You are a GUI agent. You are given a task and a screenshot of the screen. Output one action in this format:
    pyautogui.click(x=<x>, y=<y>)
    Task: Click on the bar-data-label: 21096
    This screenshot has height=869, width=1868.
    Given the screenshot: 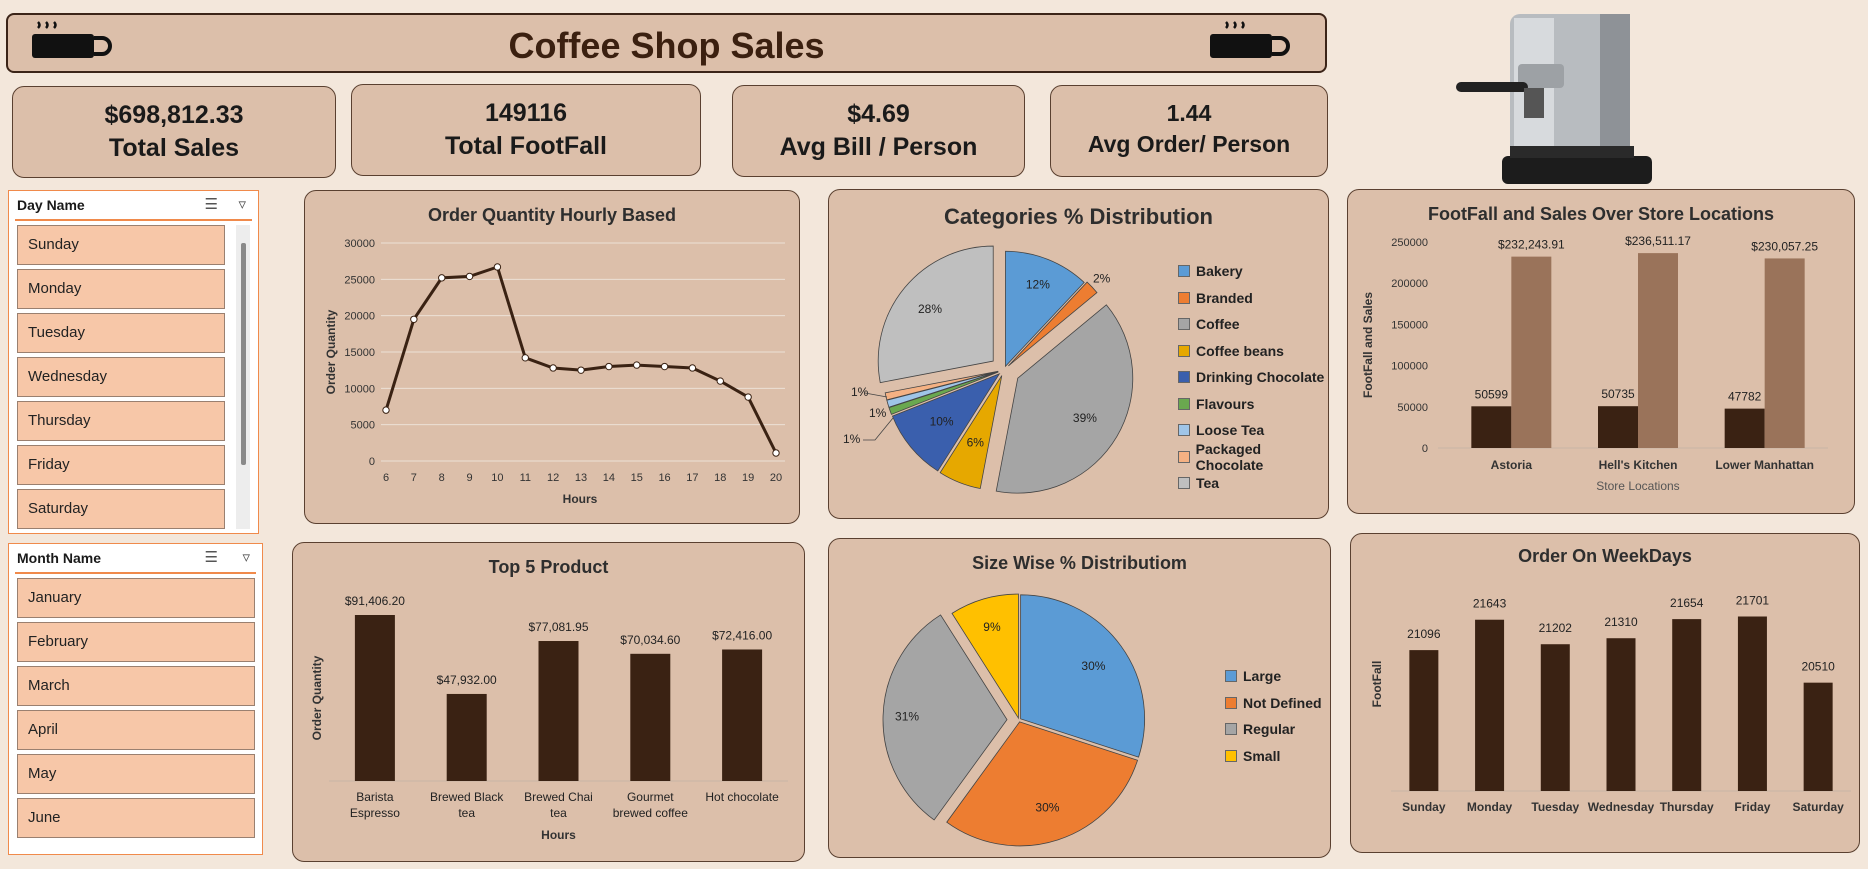 What is the action you would take?
    pyautogui.click(x=1424, y=634)
    